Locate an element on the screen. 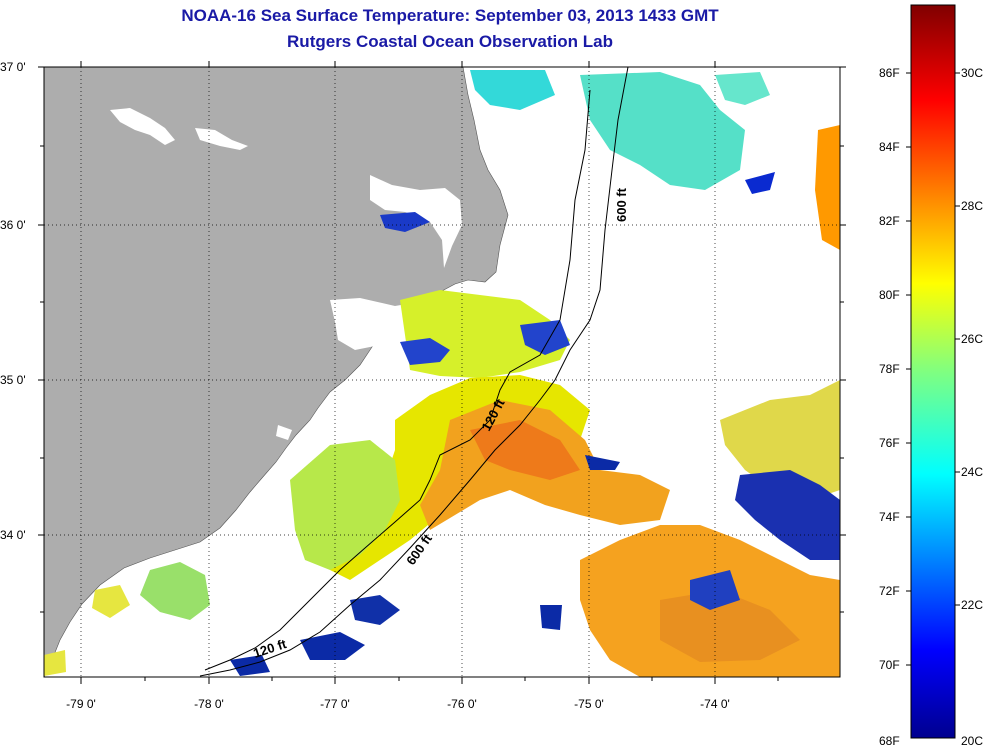 This screenshot has height=754, width=992. cb-c-28: 28C is located at coordinates (972, 206).